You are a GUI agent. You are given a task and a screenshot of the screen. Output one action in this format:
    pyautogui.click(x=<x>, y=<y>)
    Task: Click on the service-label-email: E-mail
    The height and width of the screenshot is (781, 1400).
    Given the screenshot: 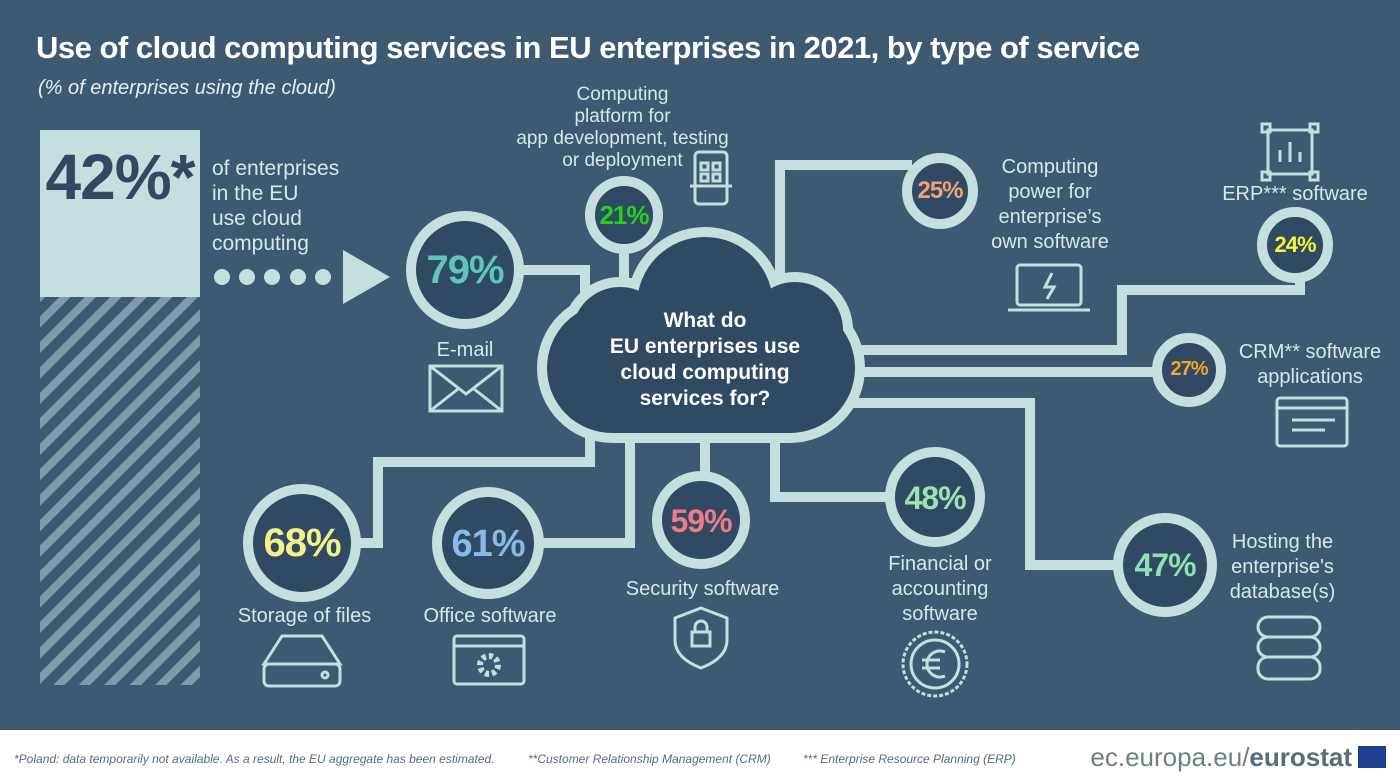 What is the action you would take?
    pyautogui.click(x=465, y=350)
    